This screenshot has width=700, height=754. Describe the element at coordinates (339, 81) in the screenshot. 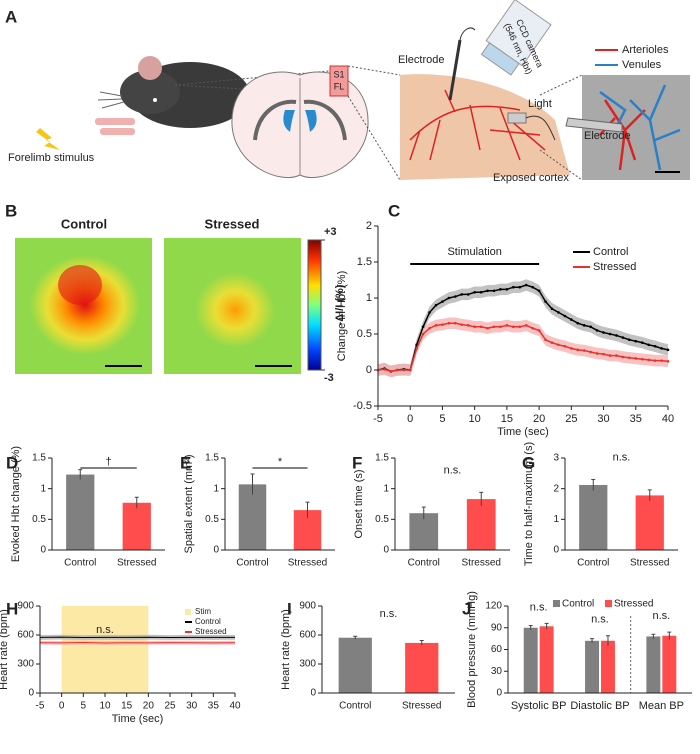

I see `s1-region` at that location.